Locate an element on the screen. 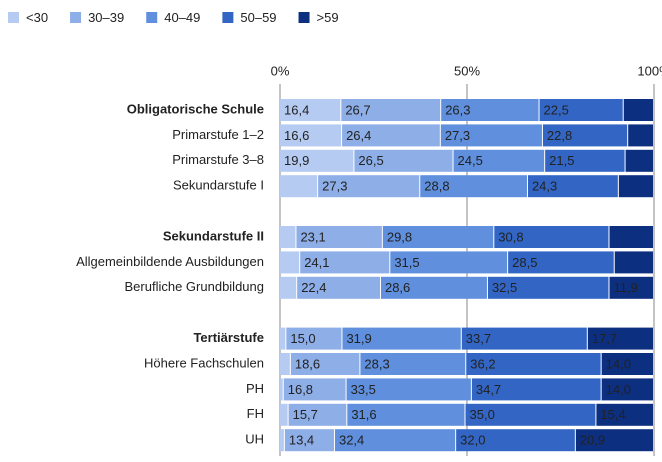 The width and height of the screenshot is (662, 462). data-label: 16,6 is located at coordinates (296, 135).